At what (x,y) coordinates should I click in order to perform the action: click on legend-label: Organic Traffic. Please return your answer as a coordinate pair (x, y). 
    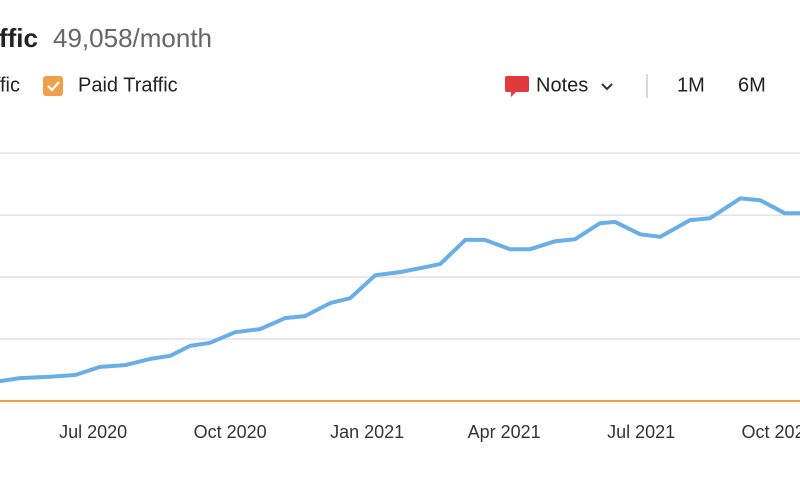
    Looking at the image, I should click on (10, 85).